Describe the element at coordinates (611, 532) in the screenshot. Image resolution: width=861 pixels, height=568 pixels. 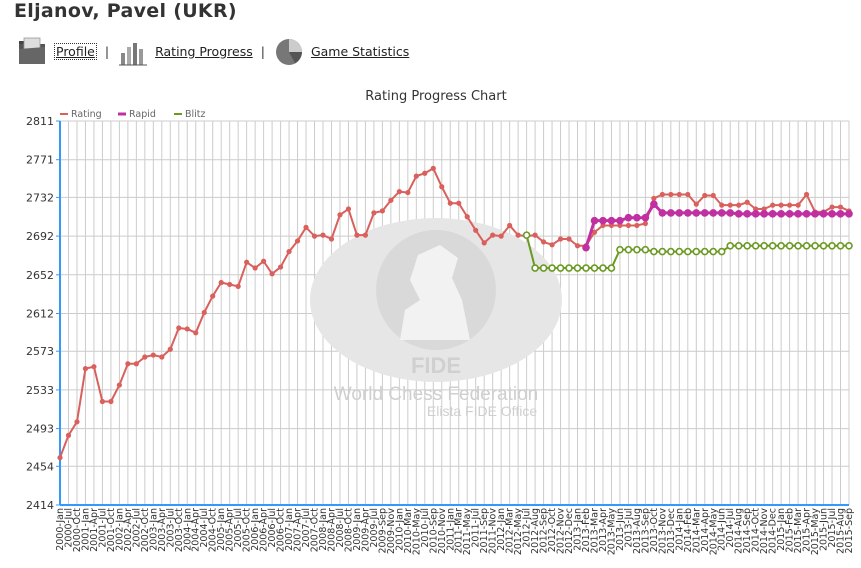
I see `x-tick-label: 2013-May` at that location.